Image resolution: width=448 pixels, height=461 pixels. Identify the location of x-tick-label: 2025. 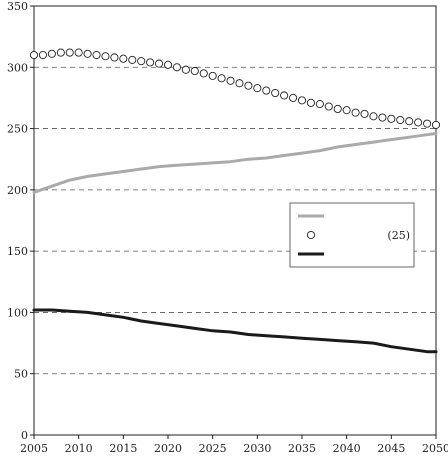
(213, 448).